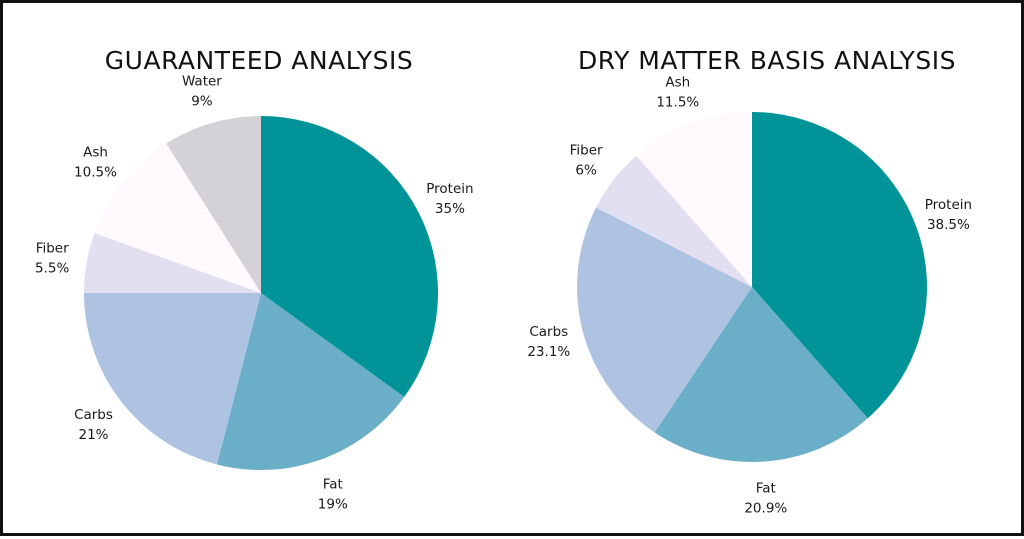 Image resolution: width=1024 pixels, height=539 pixels. What do you see at coordinates (586, 160) in the screenshot?
I see `pie-label-fiber: Fiber 6%` at bounding box center [586, 160].